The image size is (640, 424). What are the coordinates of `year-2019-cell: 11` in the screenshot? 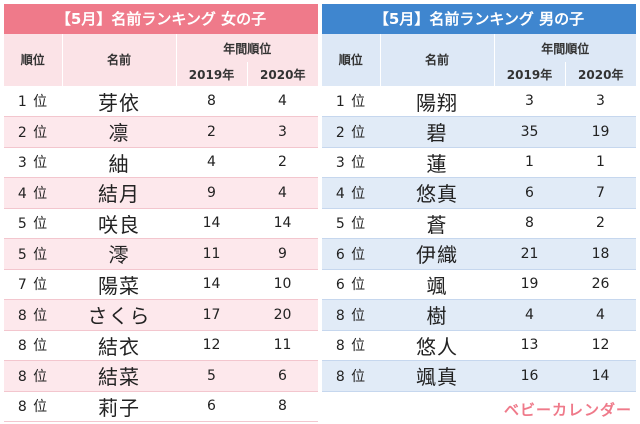 It's located at (211, 253).